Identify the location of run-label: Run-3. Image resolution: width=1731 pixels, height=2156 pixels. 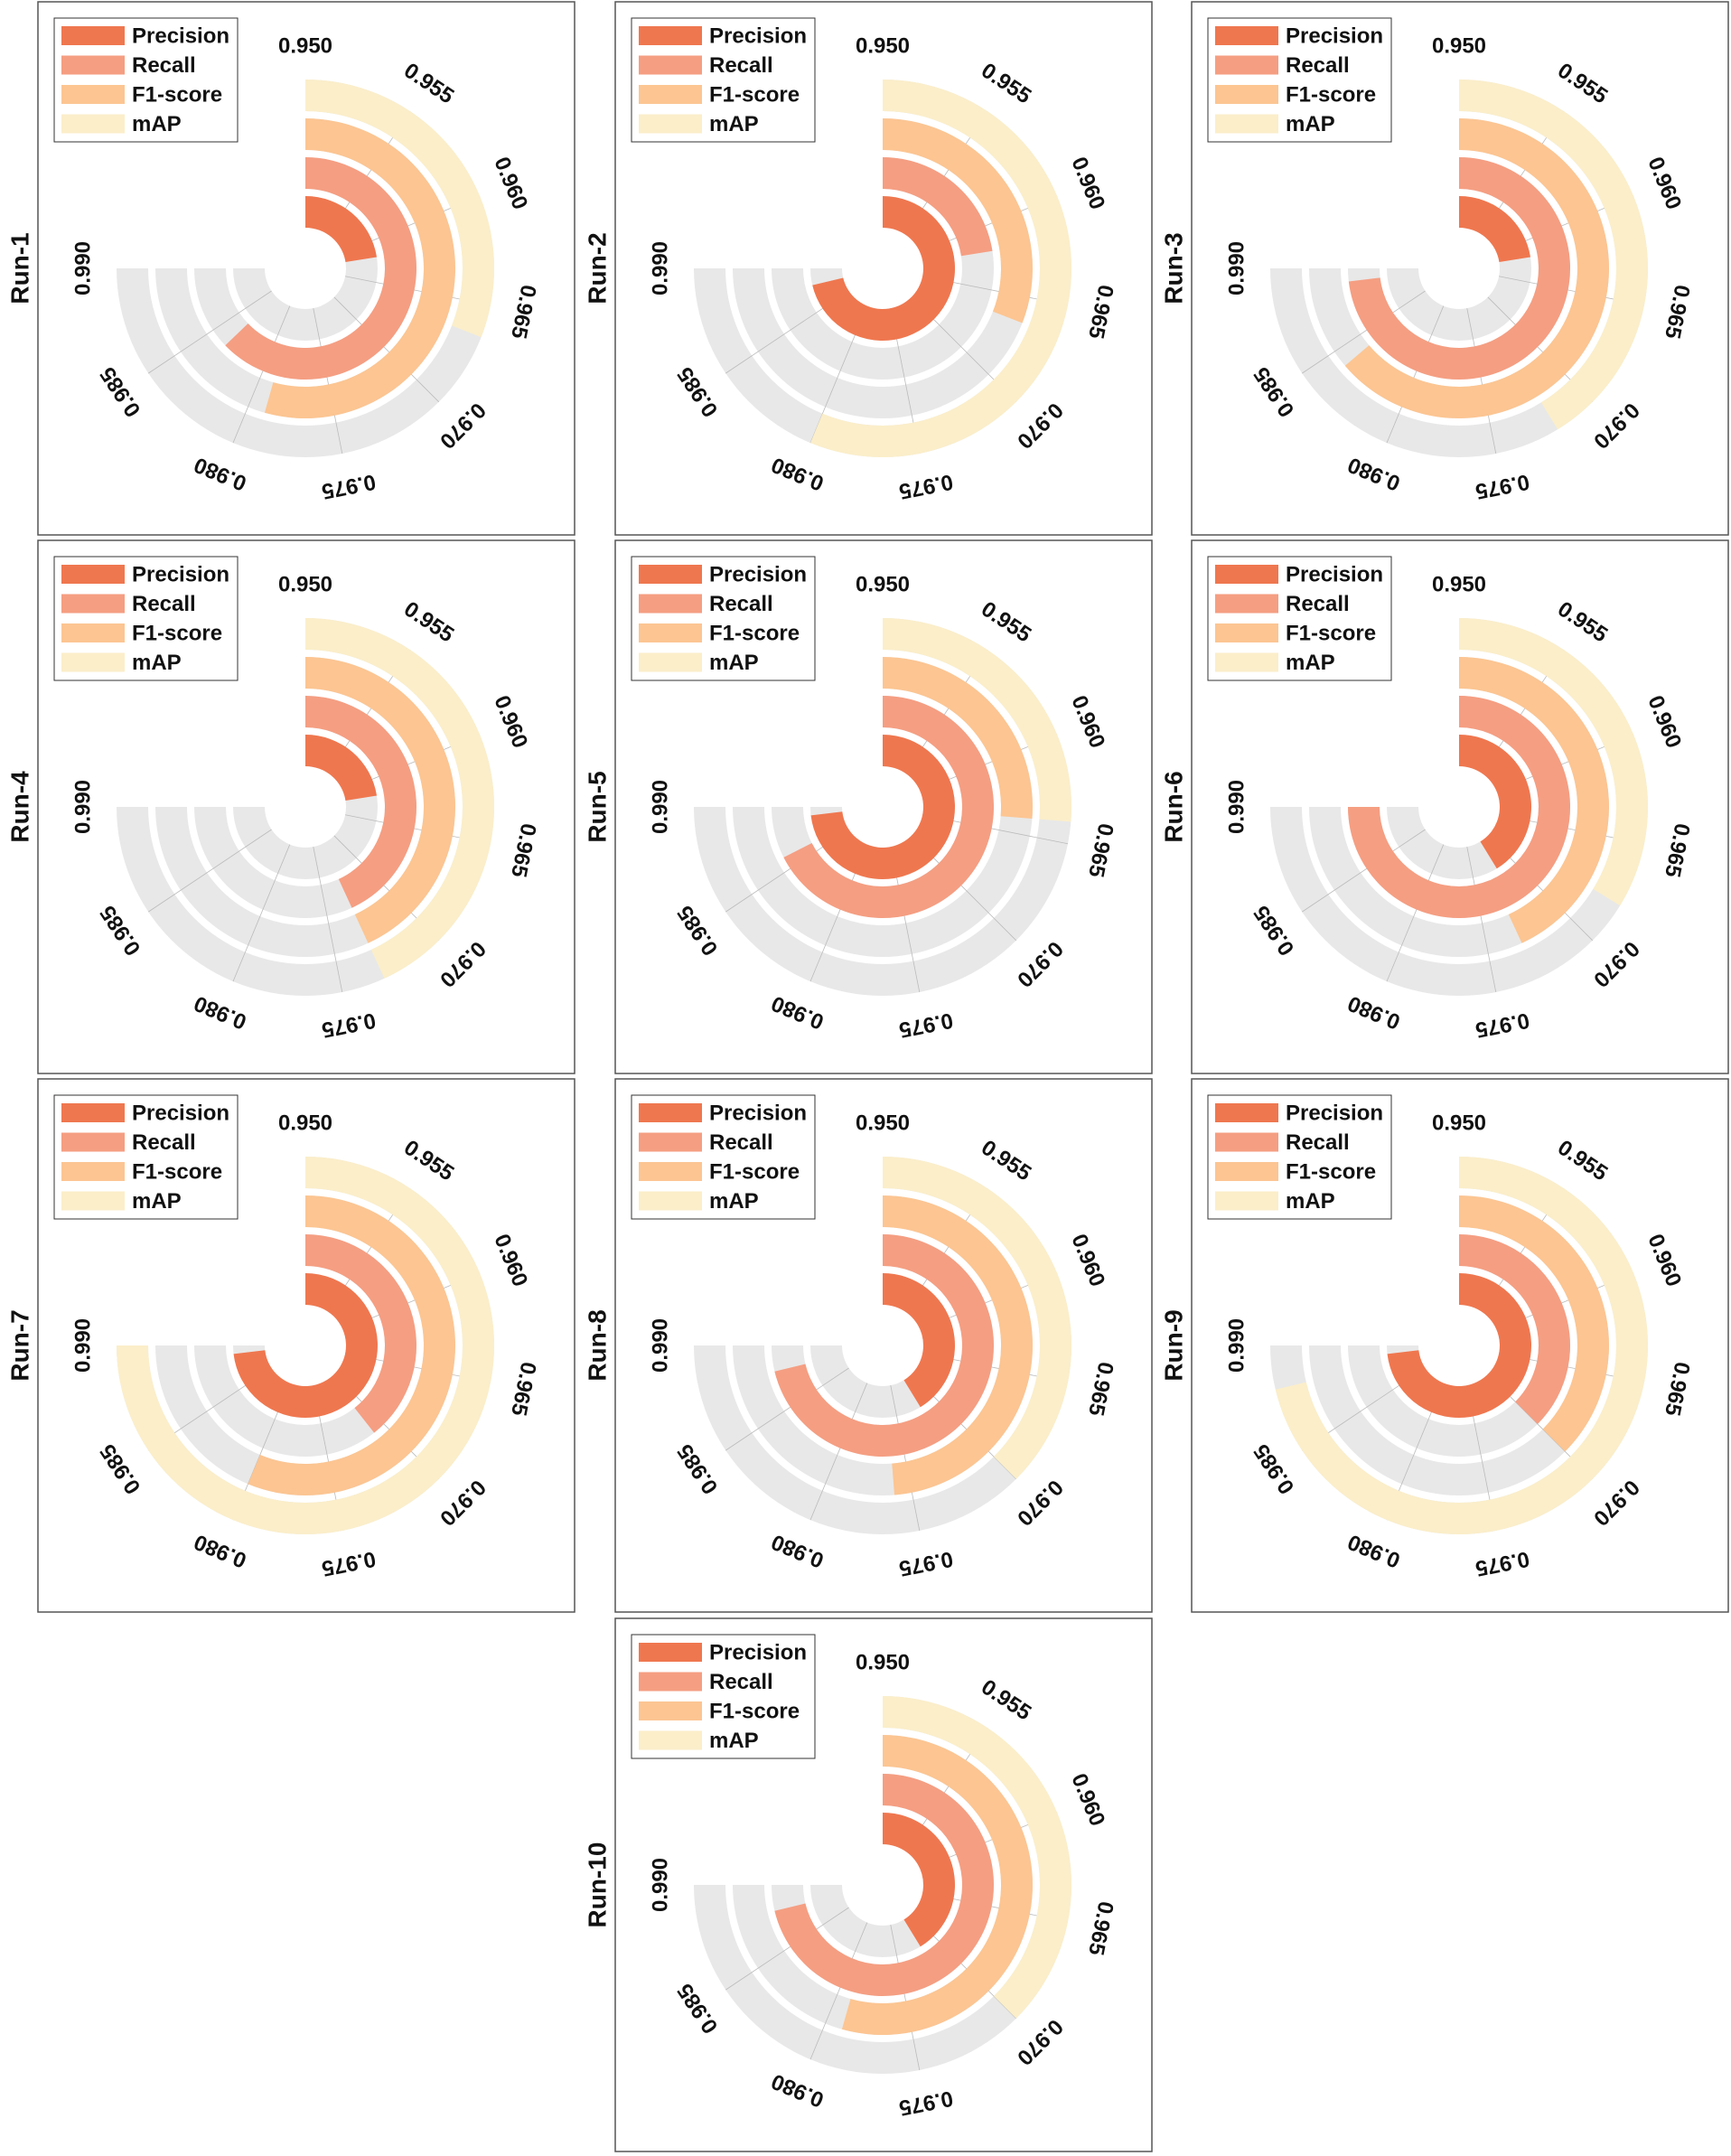
(1174, 268).